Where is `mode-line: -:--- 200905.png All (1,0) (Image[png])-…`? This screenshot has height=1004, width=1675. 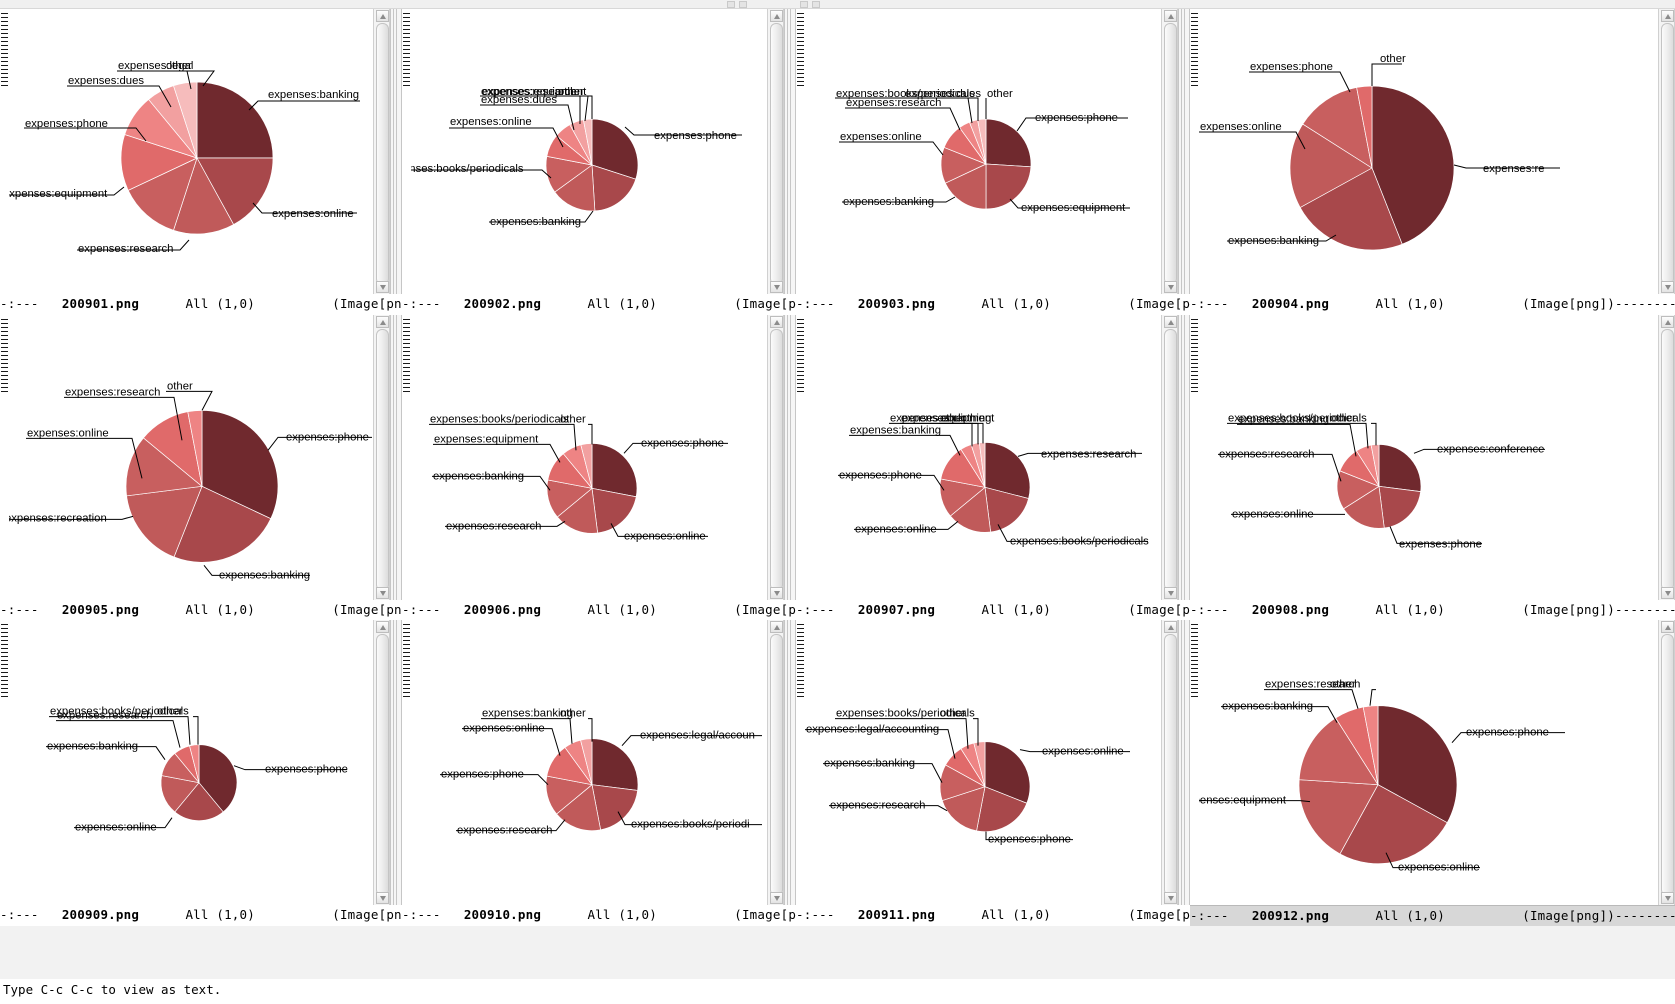 mode-line: -:--- 200905.png All (1,0) (Image[png])-… is located at coordinates (201, 610).